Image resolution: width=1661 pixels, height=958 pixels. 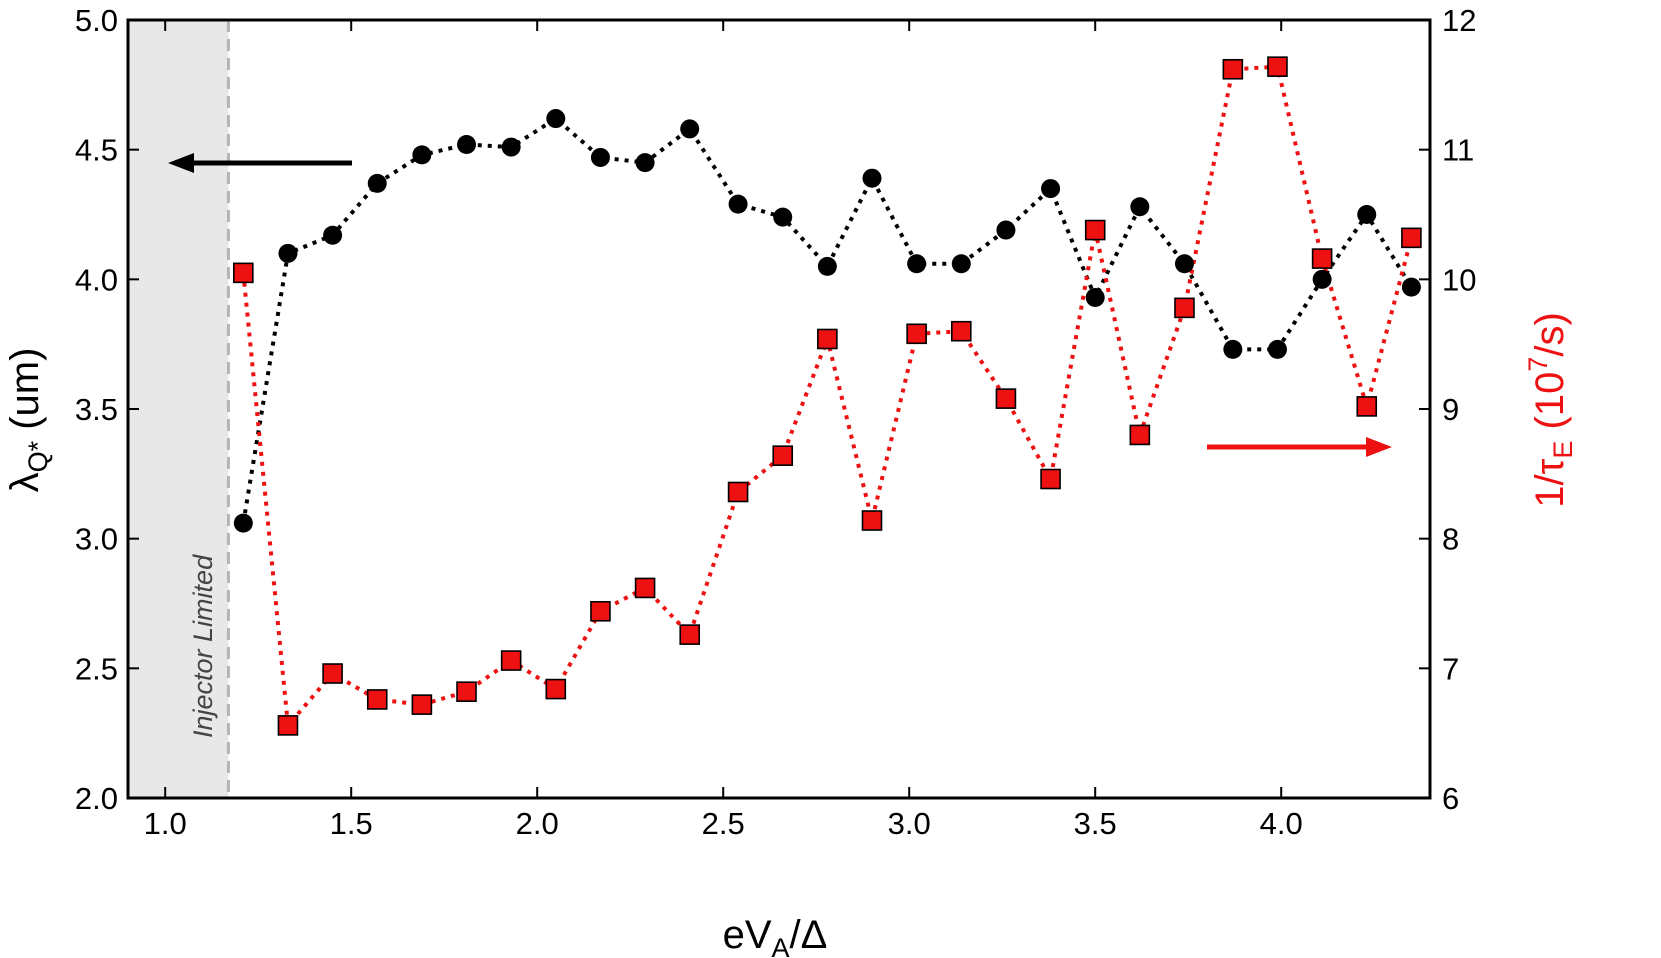 I want to click on x-tick-label-4: 3.0, so click(x=909, y=823).